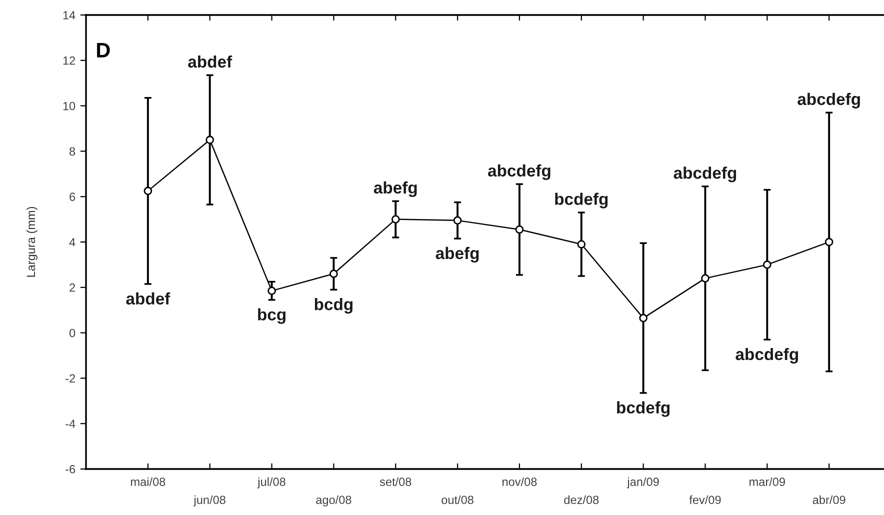 The width and height of the screenshot is (884, 515). What do you see at coordinates (272, 316) in the screenshot?
I see `annotation: bcg` at bounding box center [272, 316].